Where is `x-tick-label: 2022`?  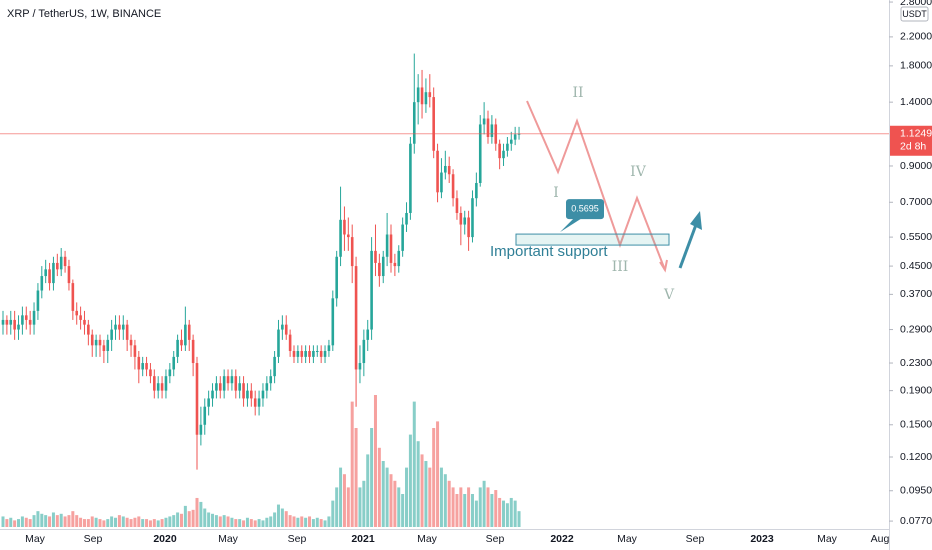 x-tick-label: 2022 is located at coordinates (562, 539).